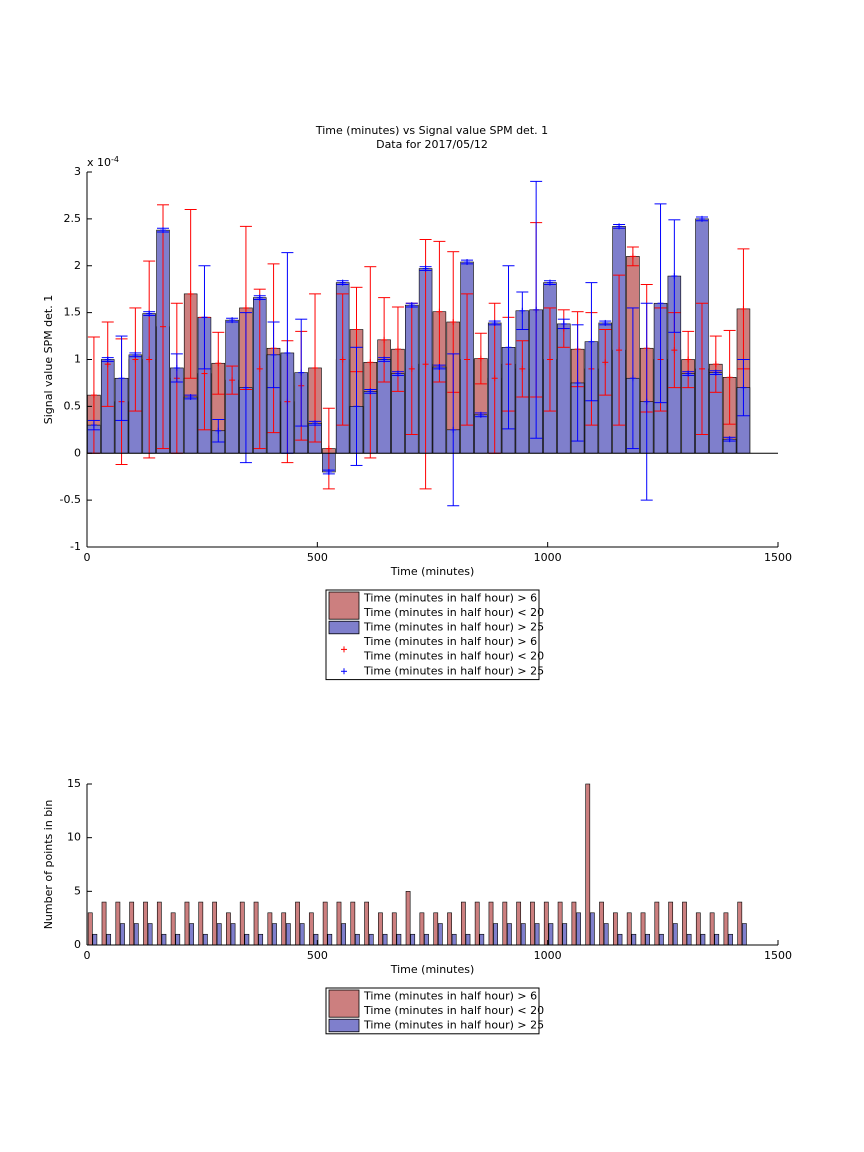 The height and width of the screenshot is (1152, 864). Describe the element at coordinates (317, 955) in the screenshot. I see `x-tick-label: 500` at that location.